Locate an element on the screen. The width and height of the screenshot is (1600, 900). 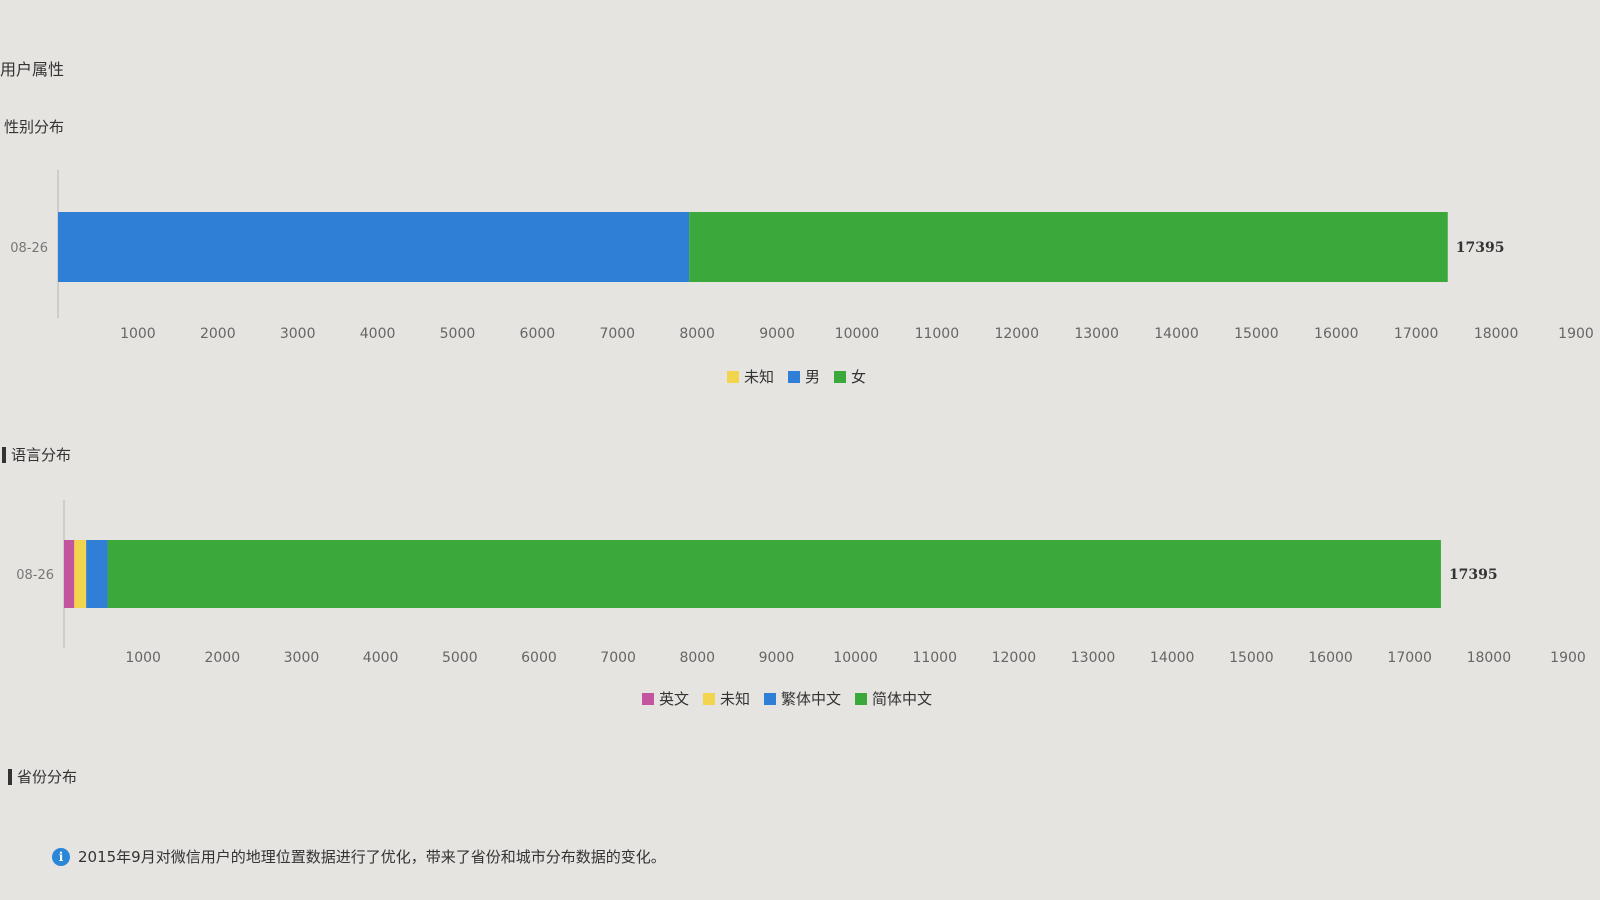
gender-section-label: 性别分布 is located at coordinates (34, 127).